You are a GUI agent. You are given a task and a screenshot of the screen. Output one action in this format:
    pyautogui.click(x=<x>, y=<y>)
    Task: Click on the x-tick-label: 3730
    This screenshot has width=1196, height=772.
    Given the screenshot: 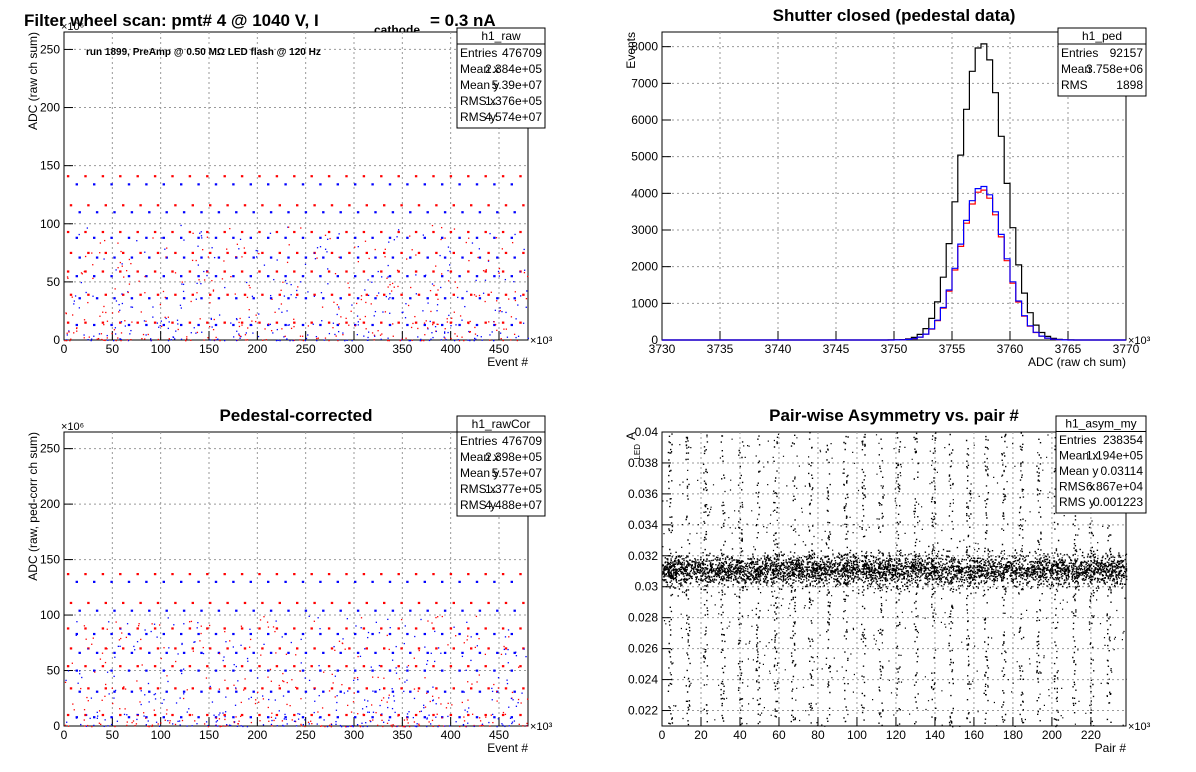 What is the action you would take?
    pyautogui.click(x=662, y=349)
    